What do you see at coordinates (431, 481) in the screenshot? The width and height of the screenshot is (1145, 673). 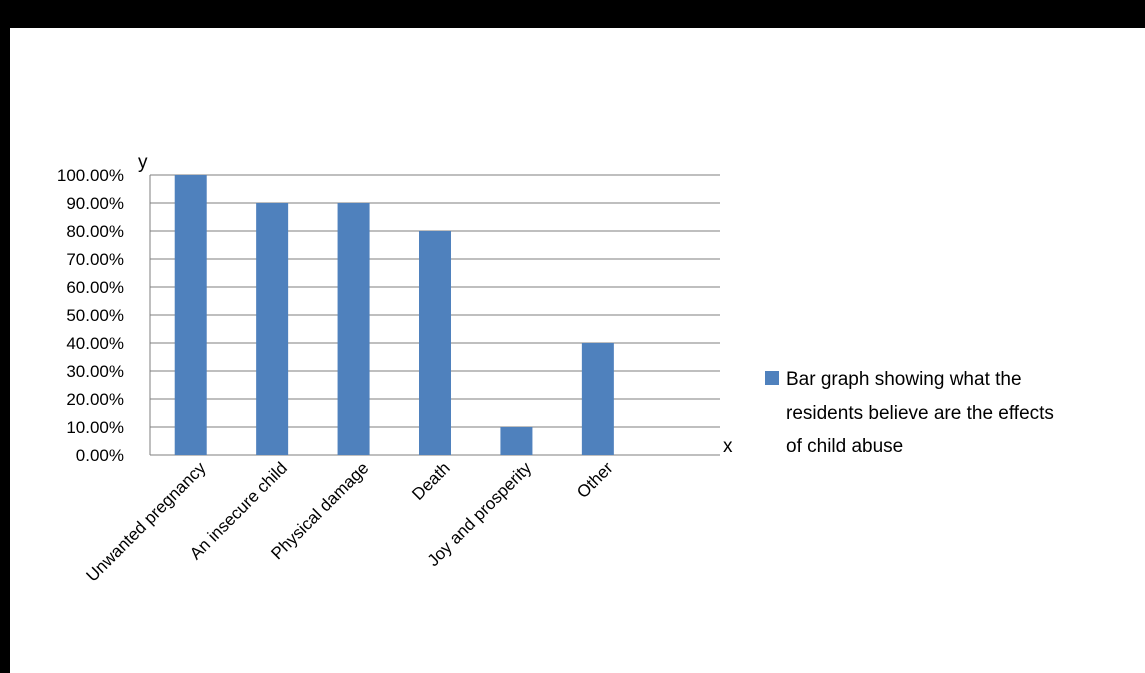 I see `x-category-label: Death` at bounding box center [431, 481].